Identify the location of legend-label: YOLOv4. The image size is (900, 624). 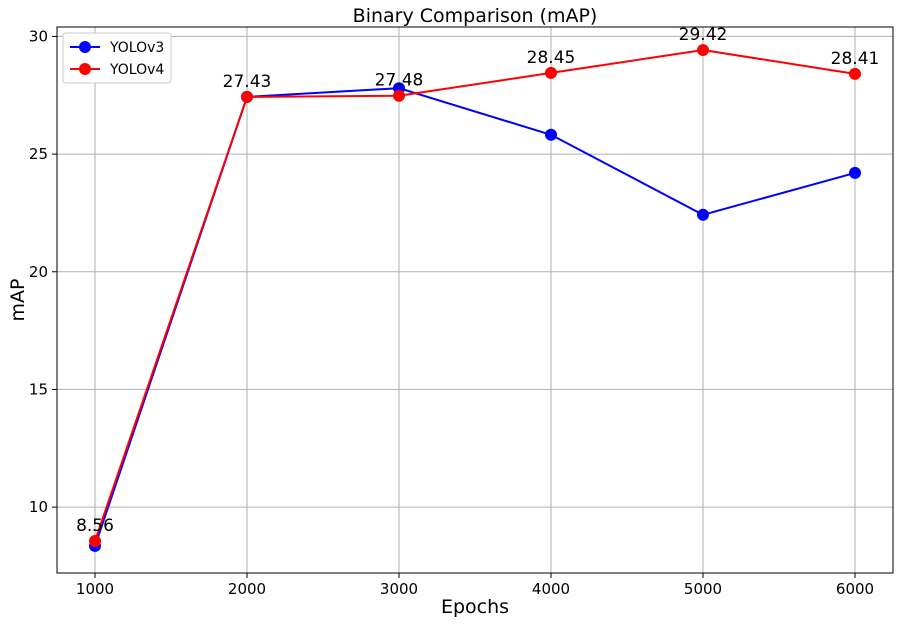
(136, 70).